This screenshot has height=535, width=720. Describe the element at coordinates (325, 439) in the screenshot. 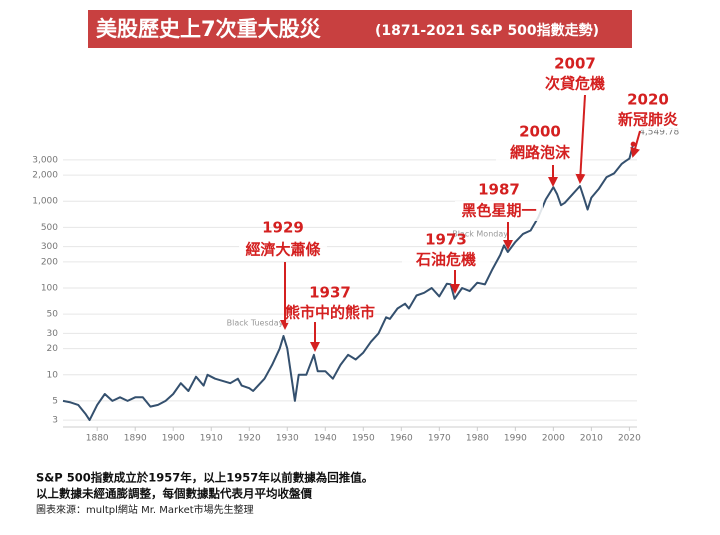

I see `x-tick-label: 1940` at that location.